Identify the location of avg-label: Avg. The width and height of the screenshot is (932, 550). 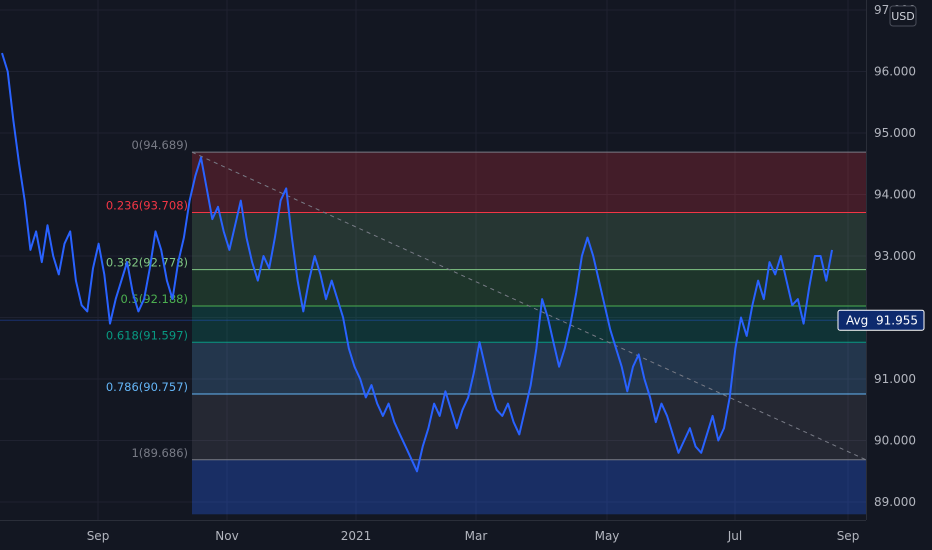
(857, 320).